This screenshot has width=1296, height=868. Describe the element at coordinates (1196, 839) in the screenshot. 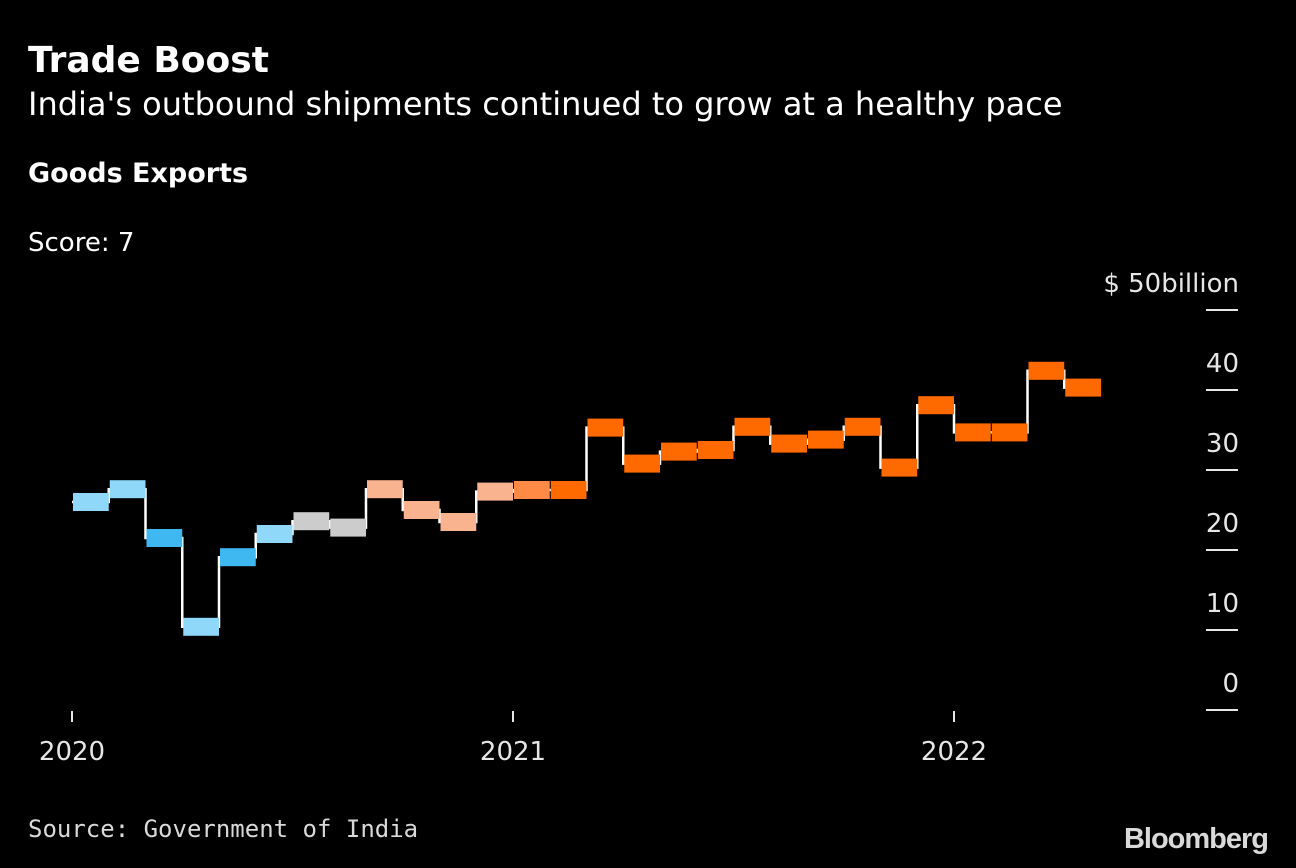

I see `bloomberg-logo: Bloomberg` at that location.